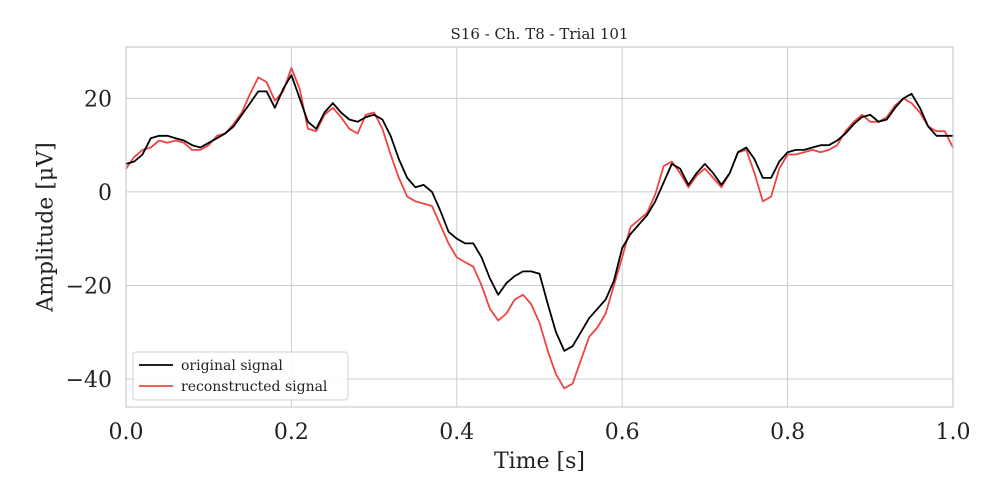  I want to click on y-tick-label: −40, so click(89, 380).